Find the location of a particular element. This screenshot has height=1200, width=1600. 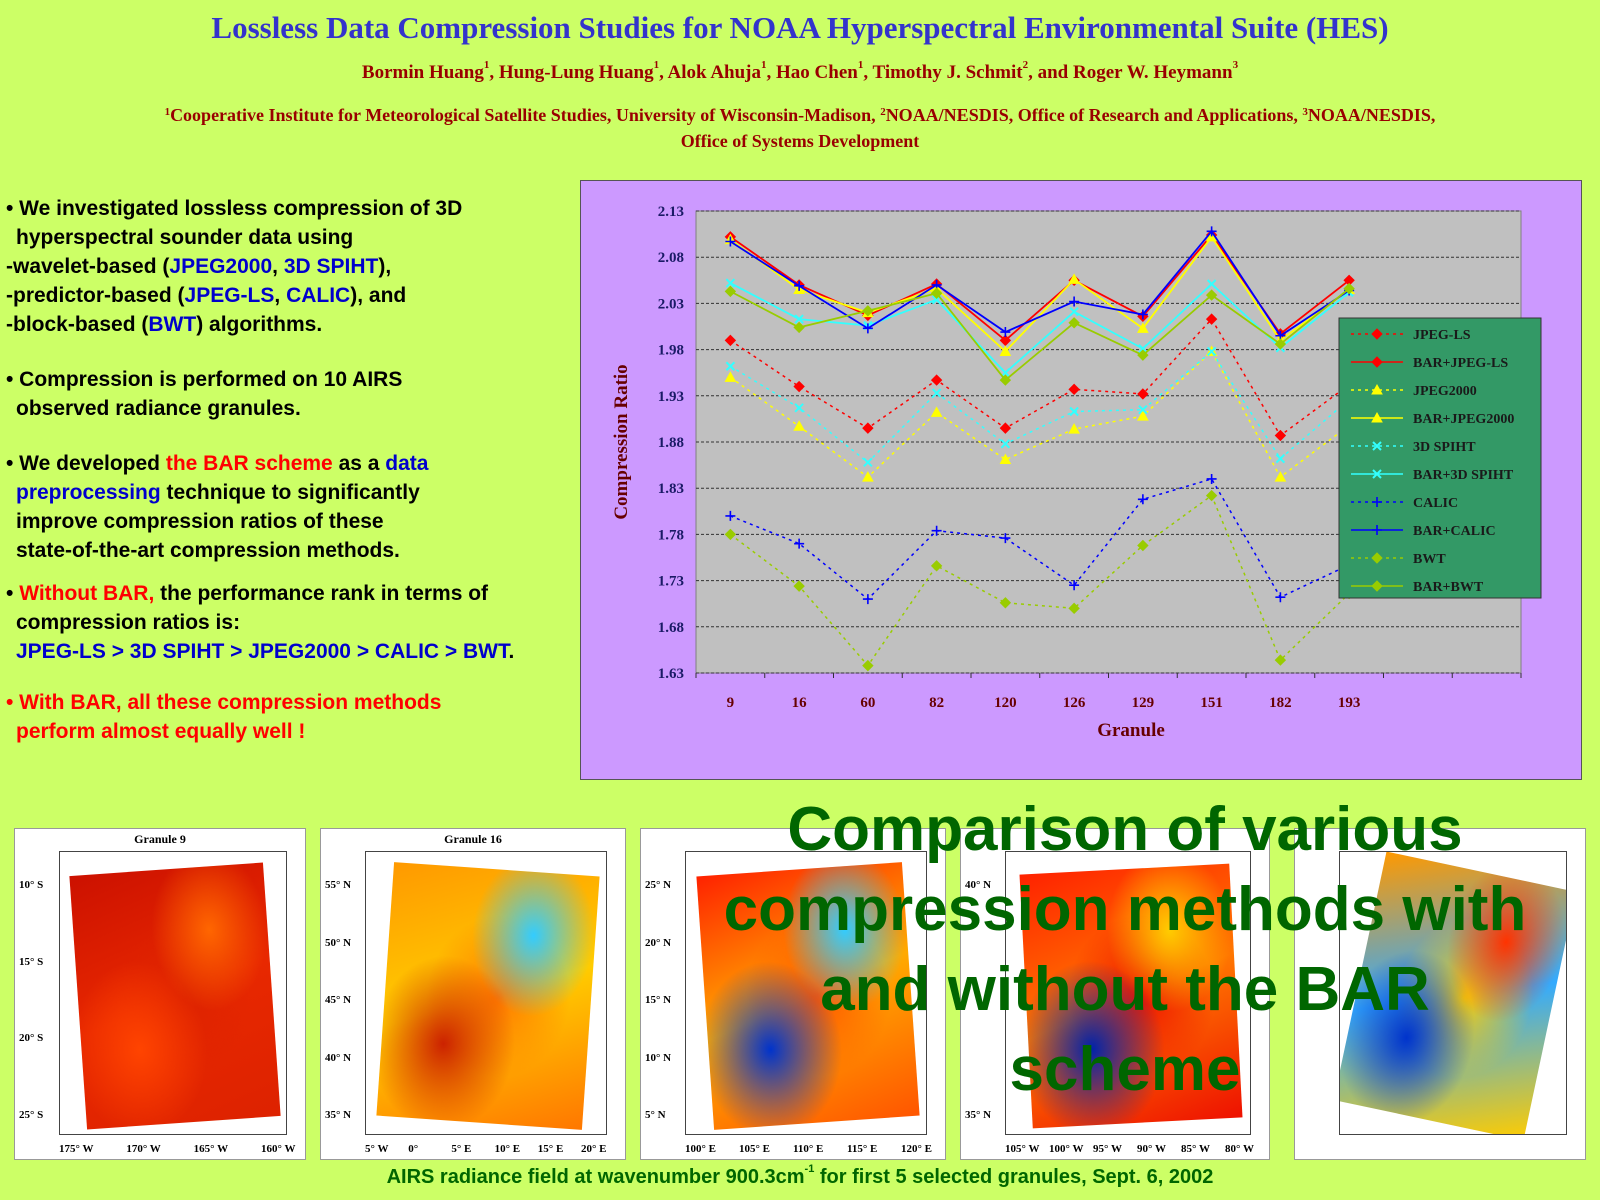

map-lon-label: 100° E is located at coordinates (700, 1149).